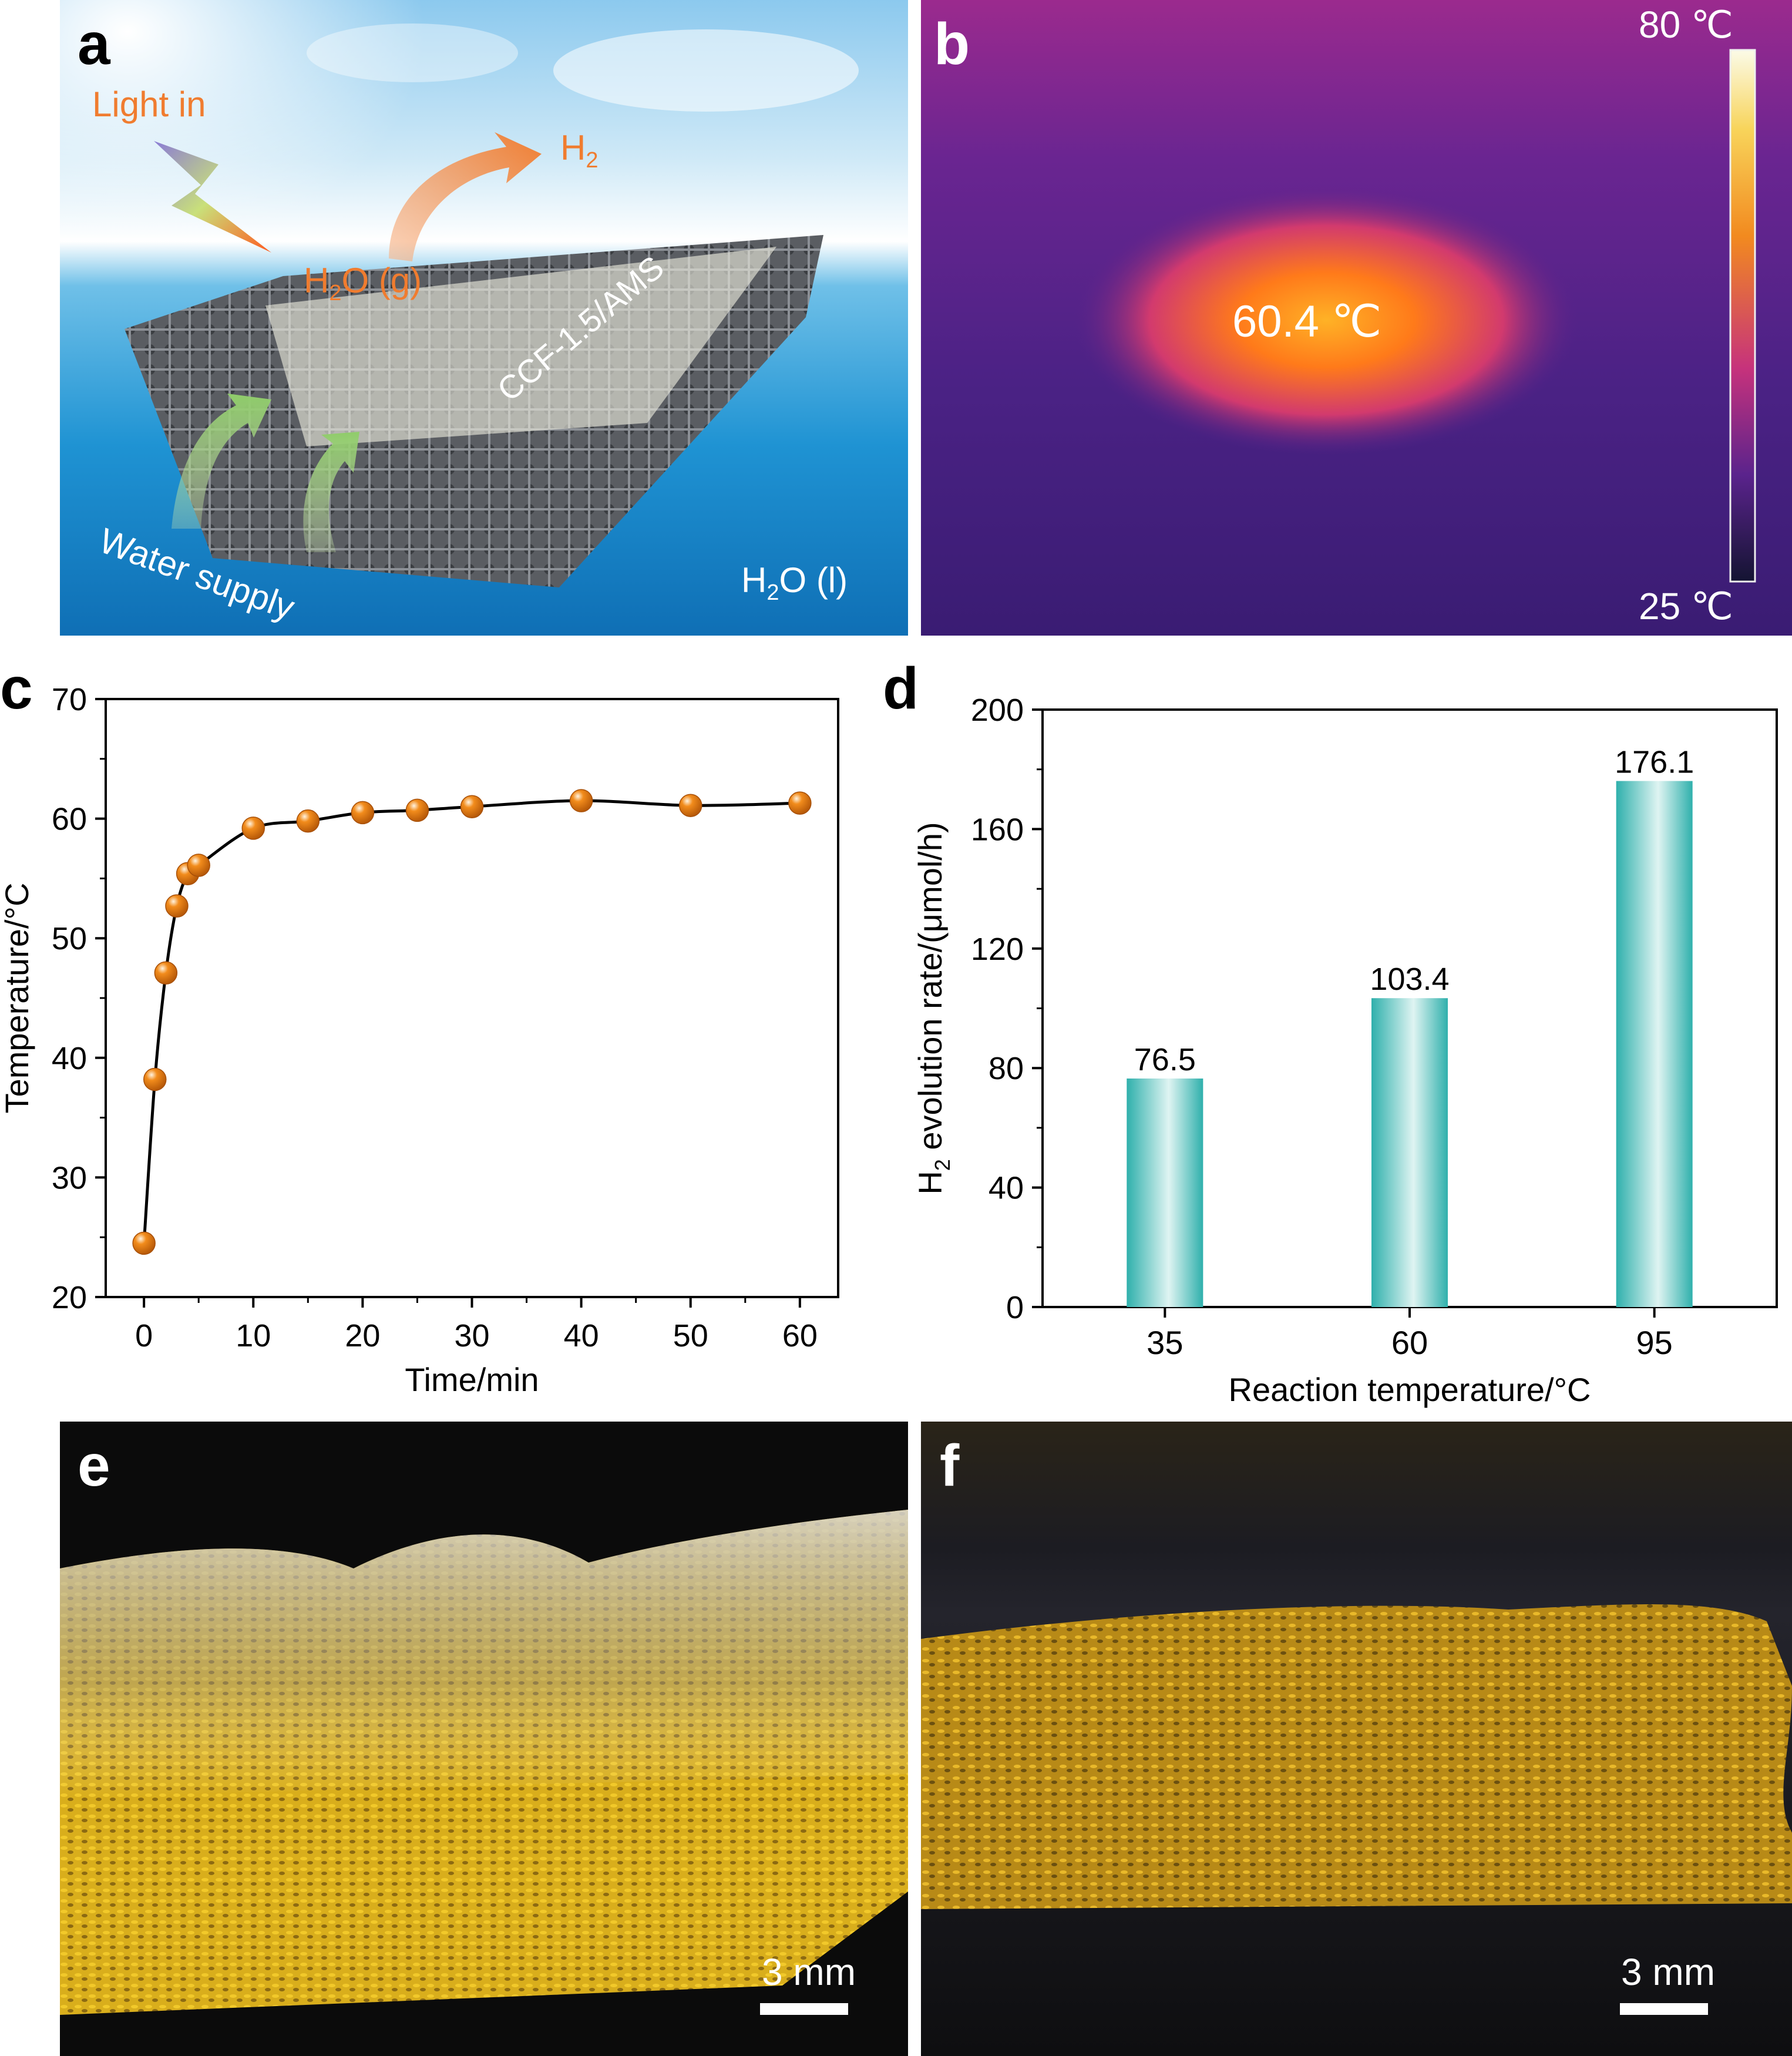  I want to click on panel-f-photo: 3 mm, so click(1356, 1739).